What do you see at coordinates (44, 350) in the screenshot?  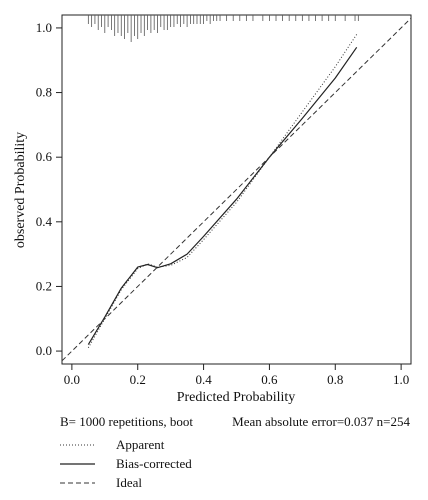 I see `y-tick-label: 0.0` at bounding box center [44, 350].